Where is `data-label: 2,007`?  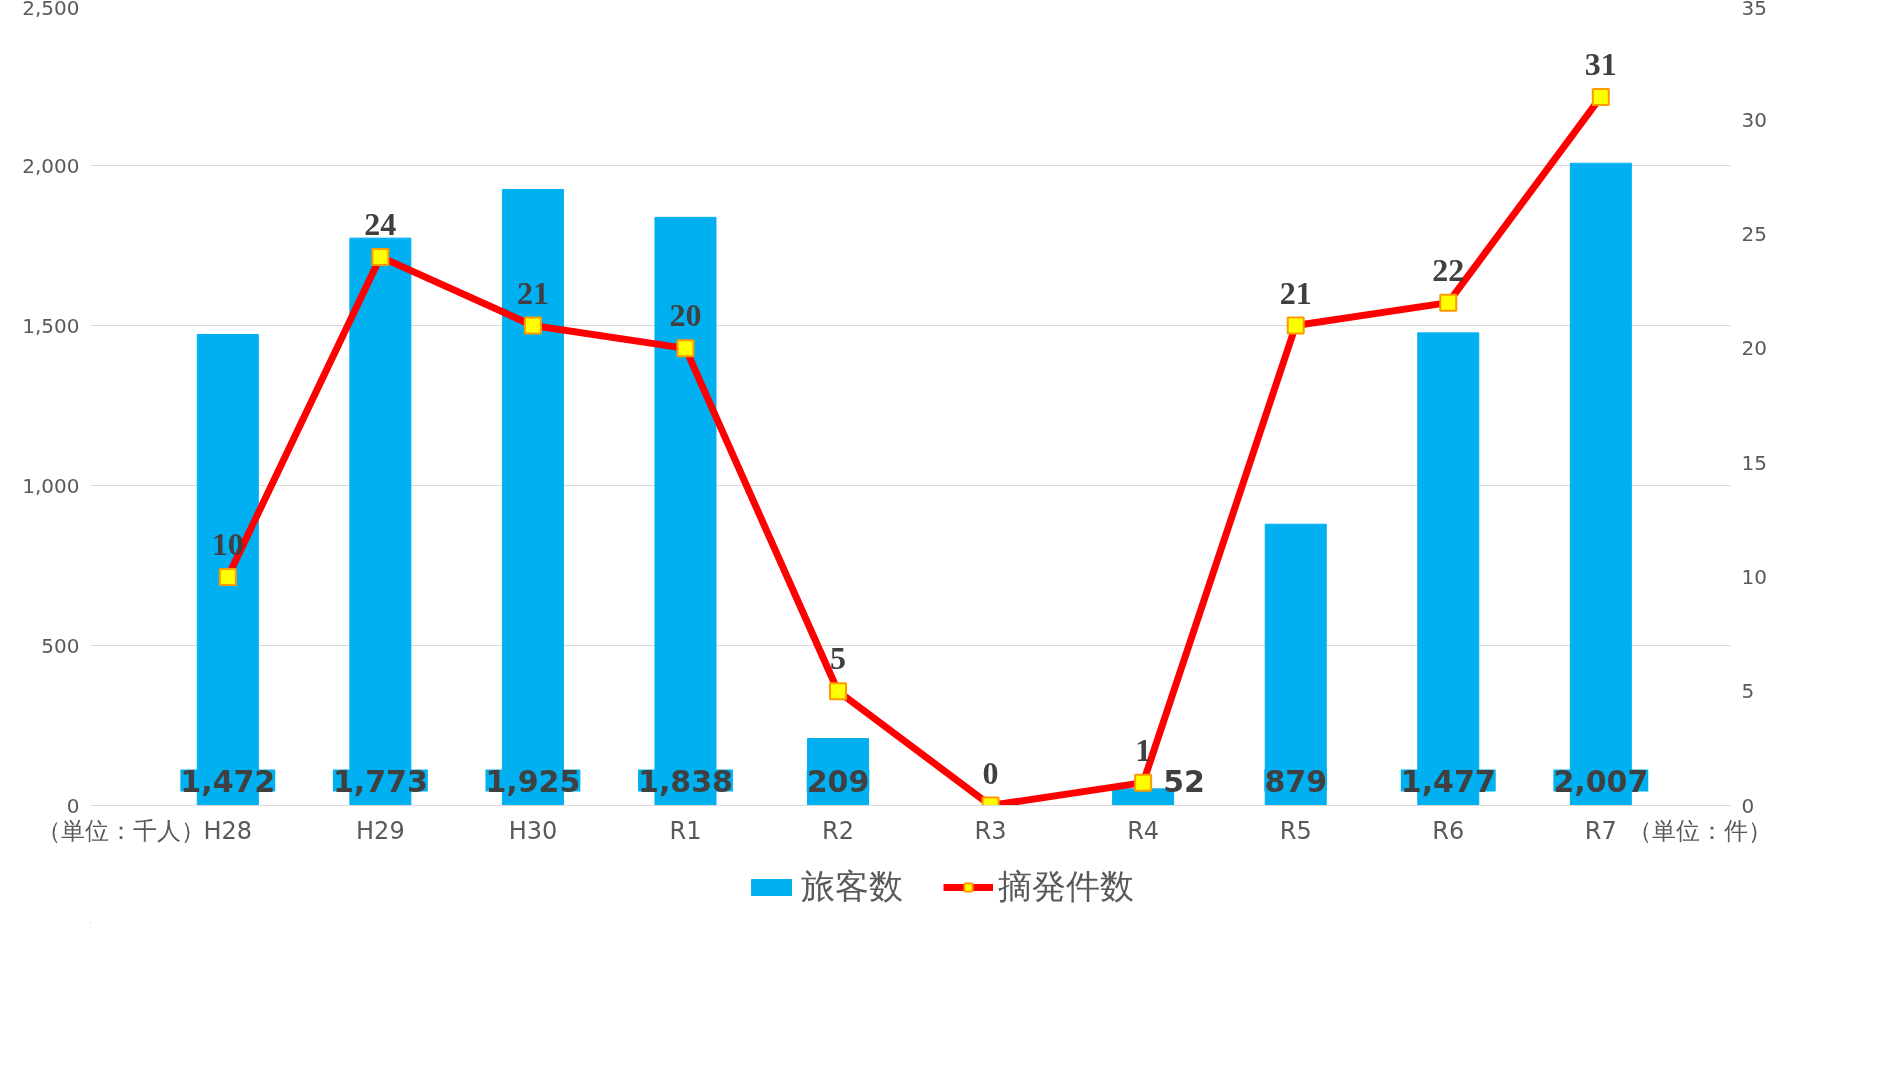 data-label: 2,007 is located at coordinates (1601, 781).